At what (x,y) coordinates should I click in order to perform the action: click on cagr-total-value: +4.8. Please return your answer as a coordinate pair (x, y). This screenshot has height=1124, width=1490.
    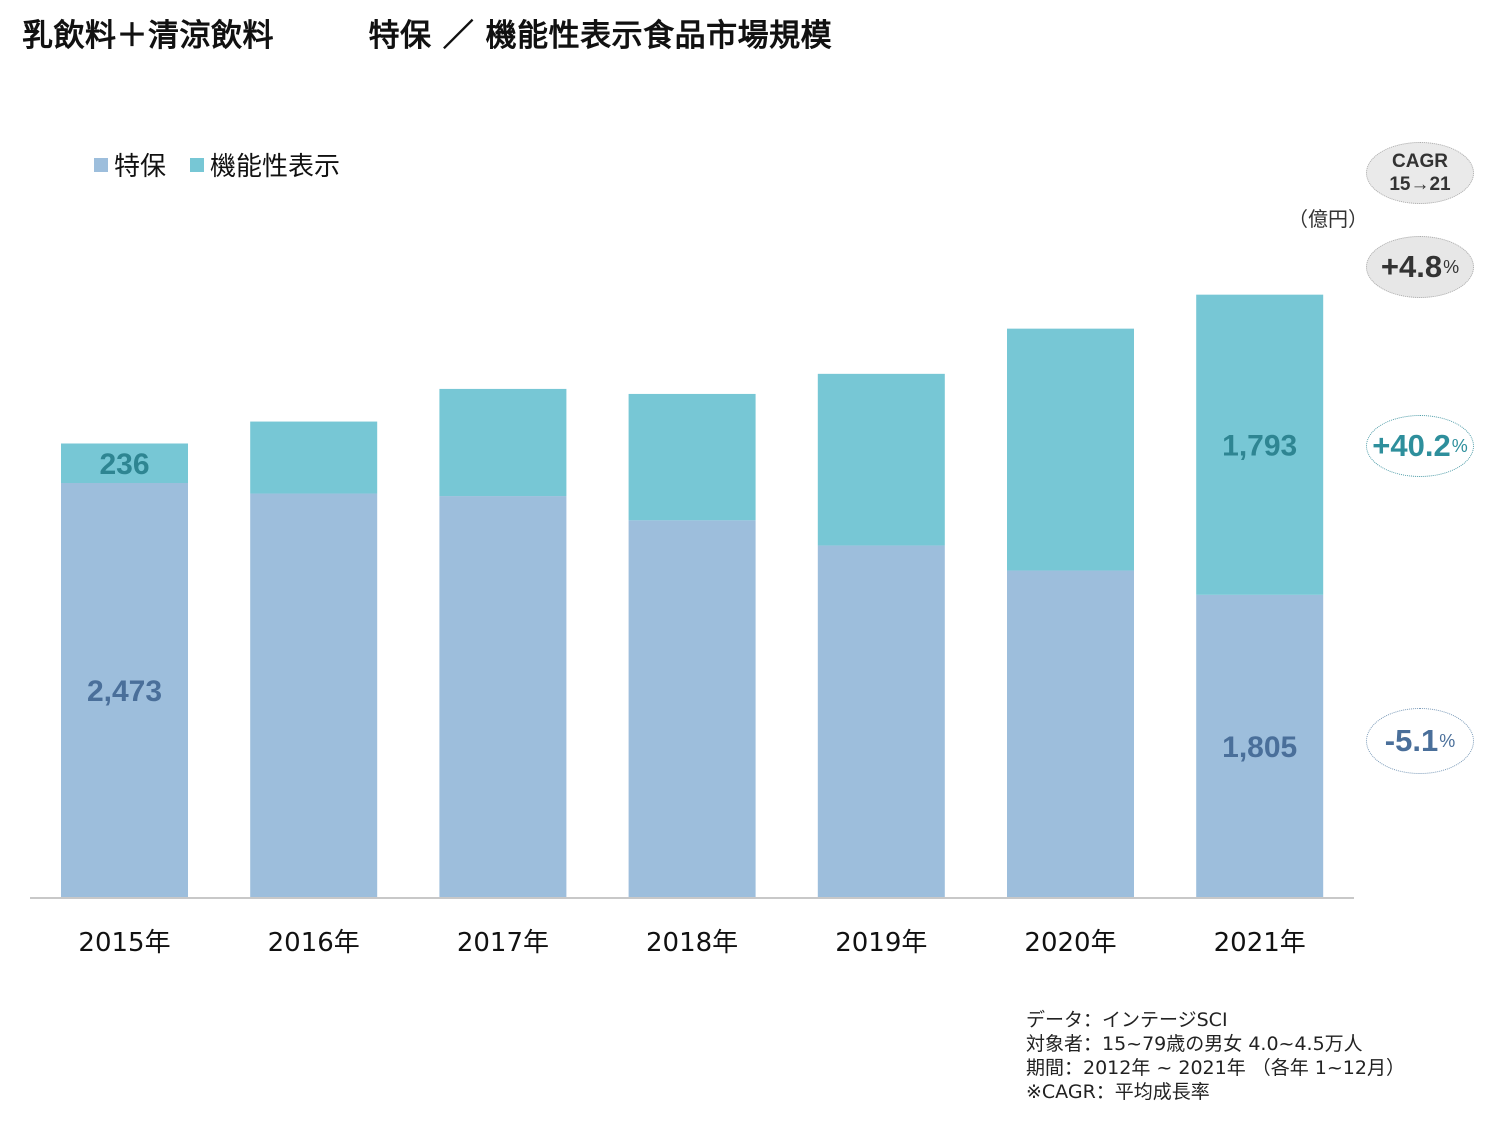
    Looking at the image, I should click on (1411, 266).